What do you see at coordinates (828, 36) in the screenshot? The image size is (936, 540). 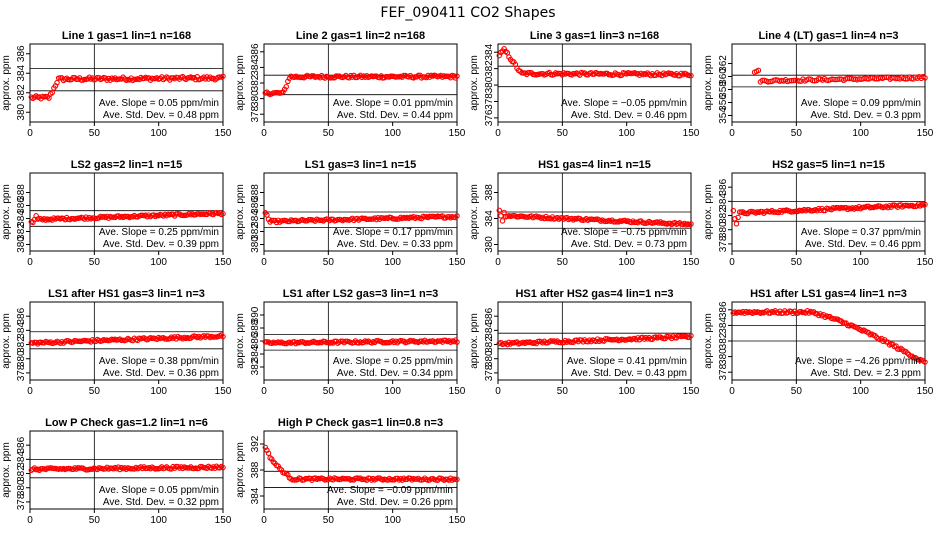 I see `panel-title: Line 4 (LT) gas=1 lin=4 n=3` at bounding box center [828, 36].